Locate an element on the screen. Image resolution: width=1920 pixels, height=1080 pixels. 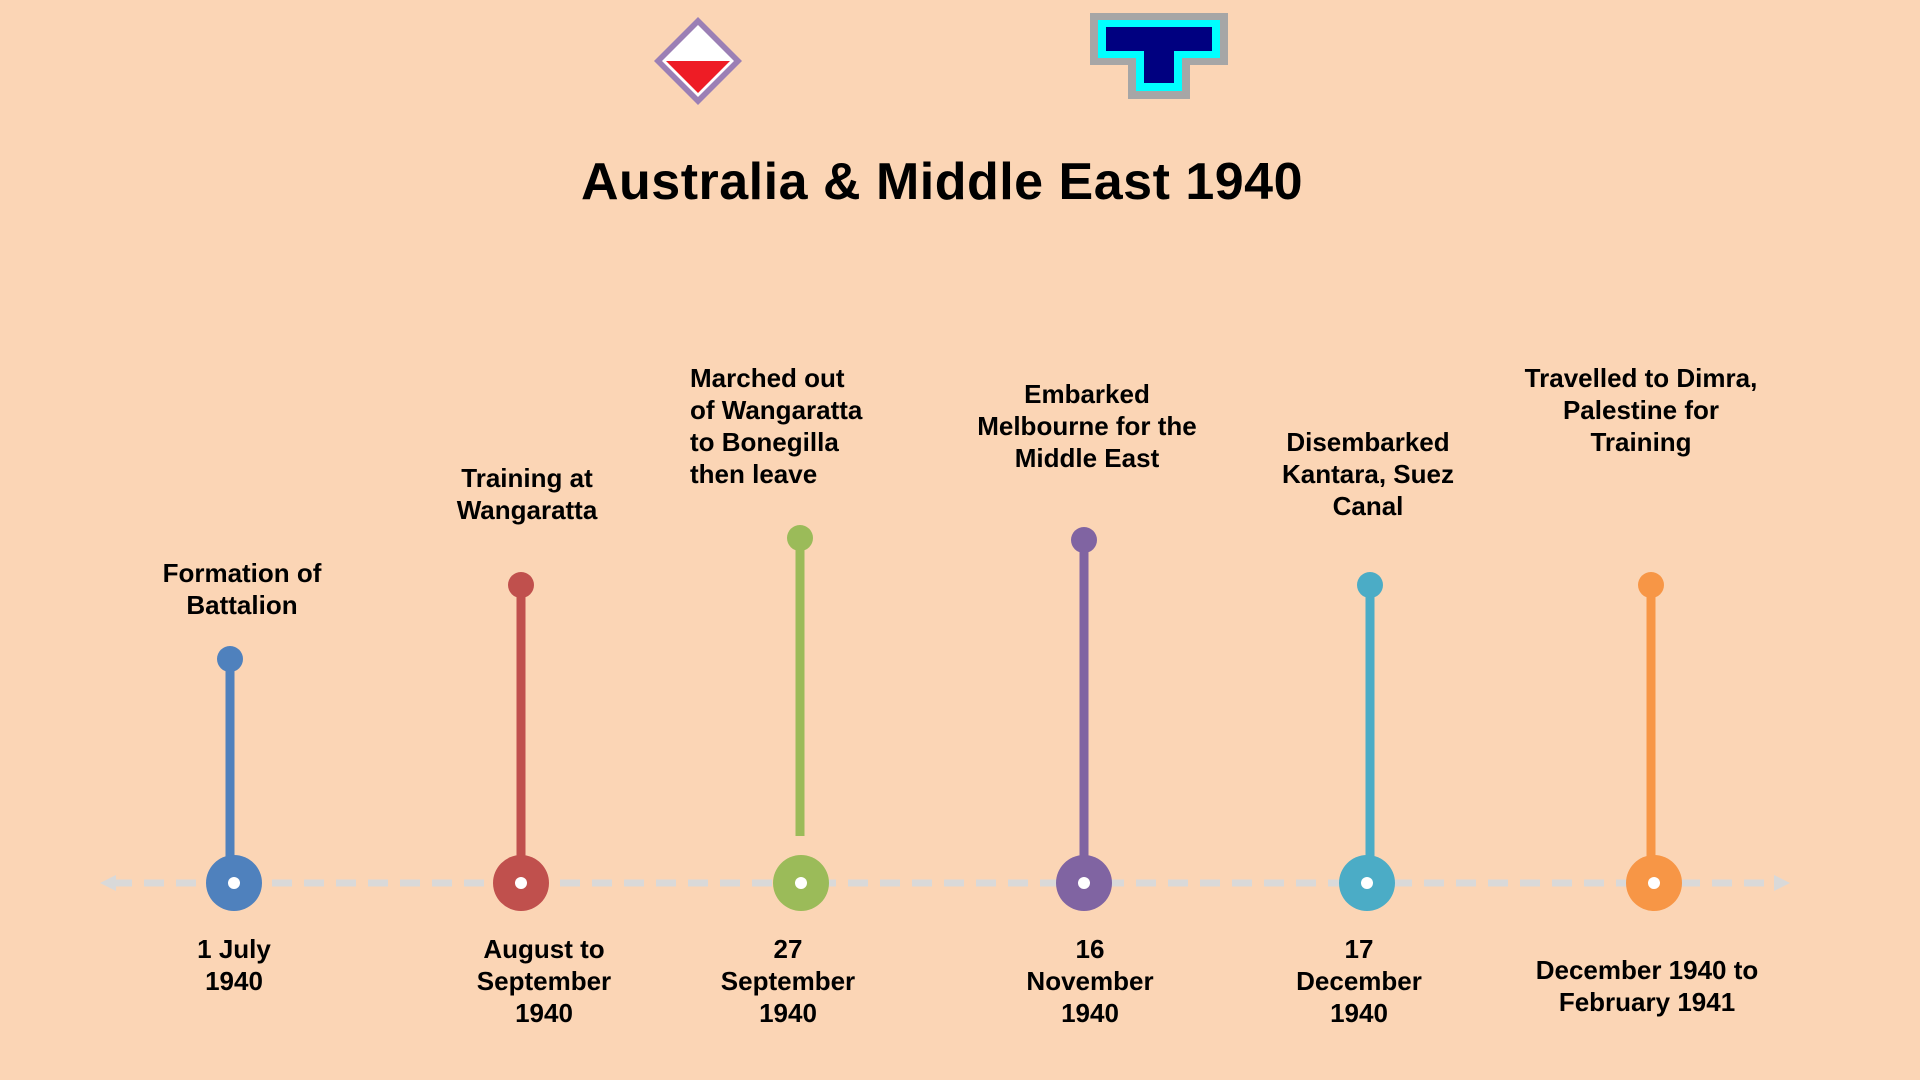
event-date: August to September 1940 is located at coordinates (544, 981).